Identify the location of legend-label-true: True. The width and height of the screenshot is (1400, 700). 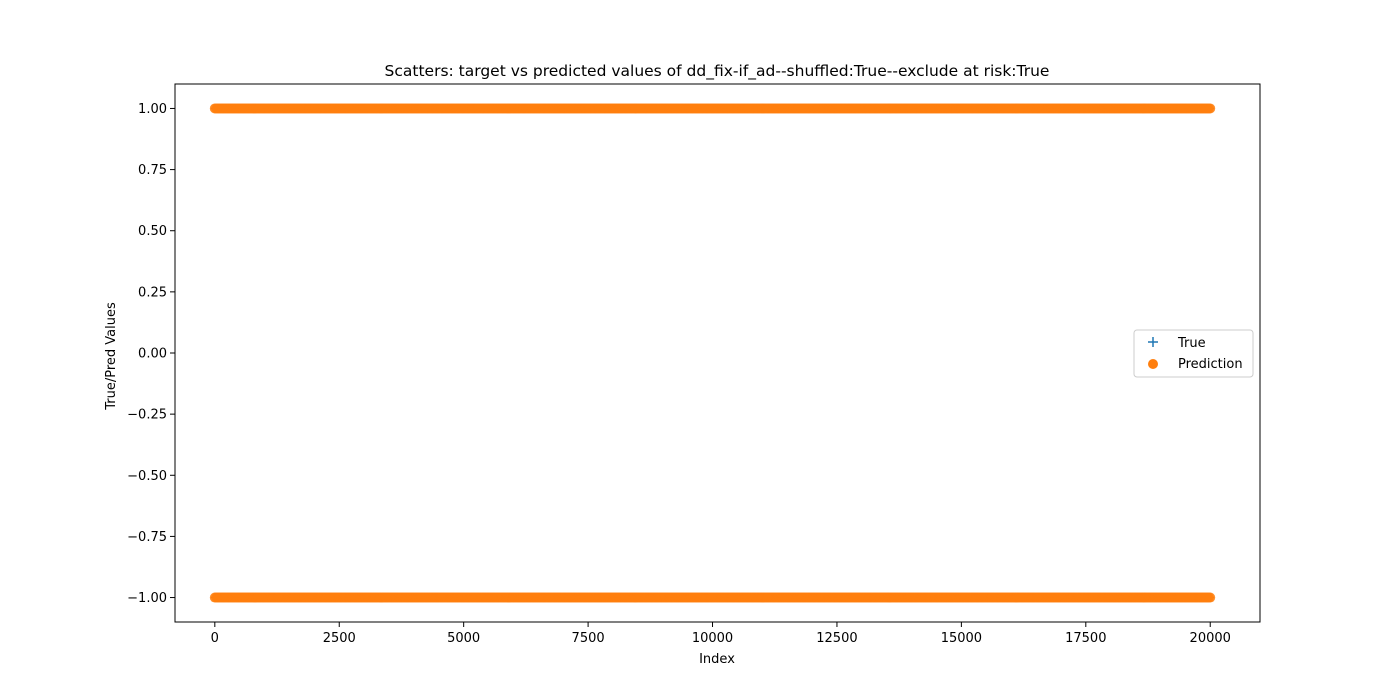
(1191, 343).